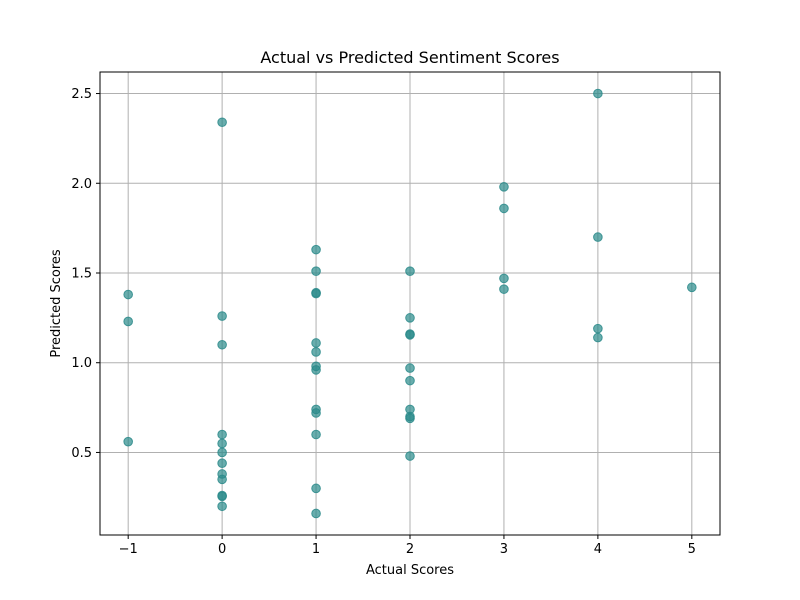 This screenshot has width=800, height=600. Describe the element at coordinates (598, 549) in the screenshot. I see `x-tick-label: 4` at that location.